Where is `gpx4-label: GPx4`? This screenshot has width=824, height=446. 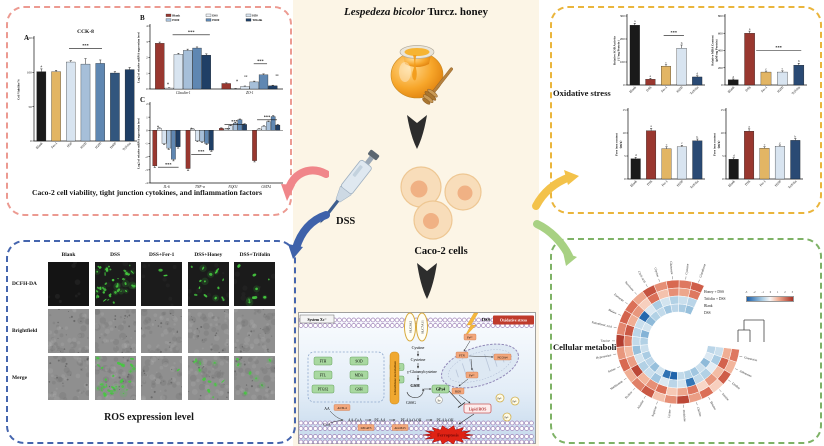 gpx4-label: GPx4 is located at coordinates (440, 390).